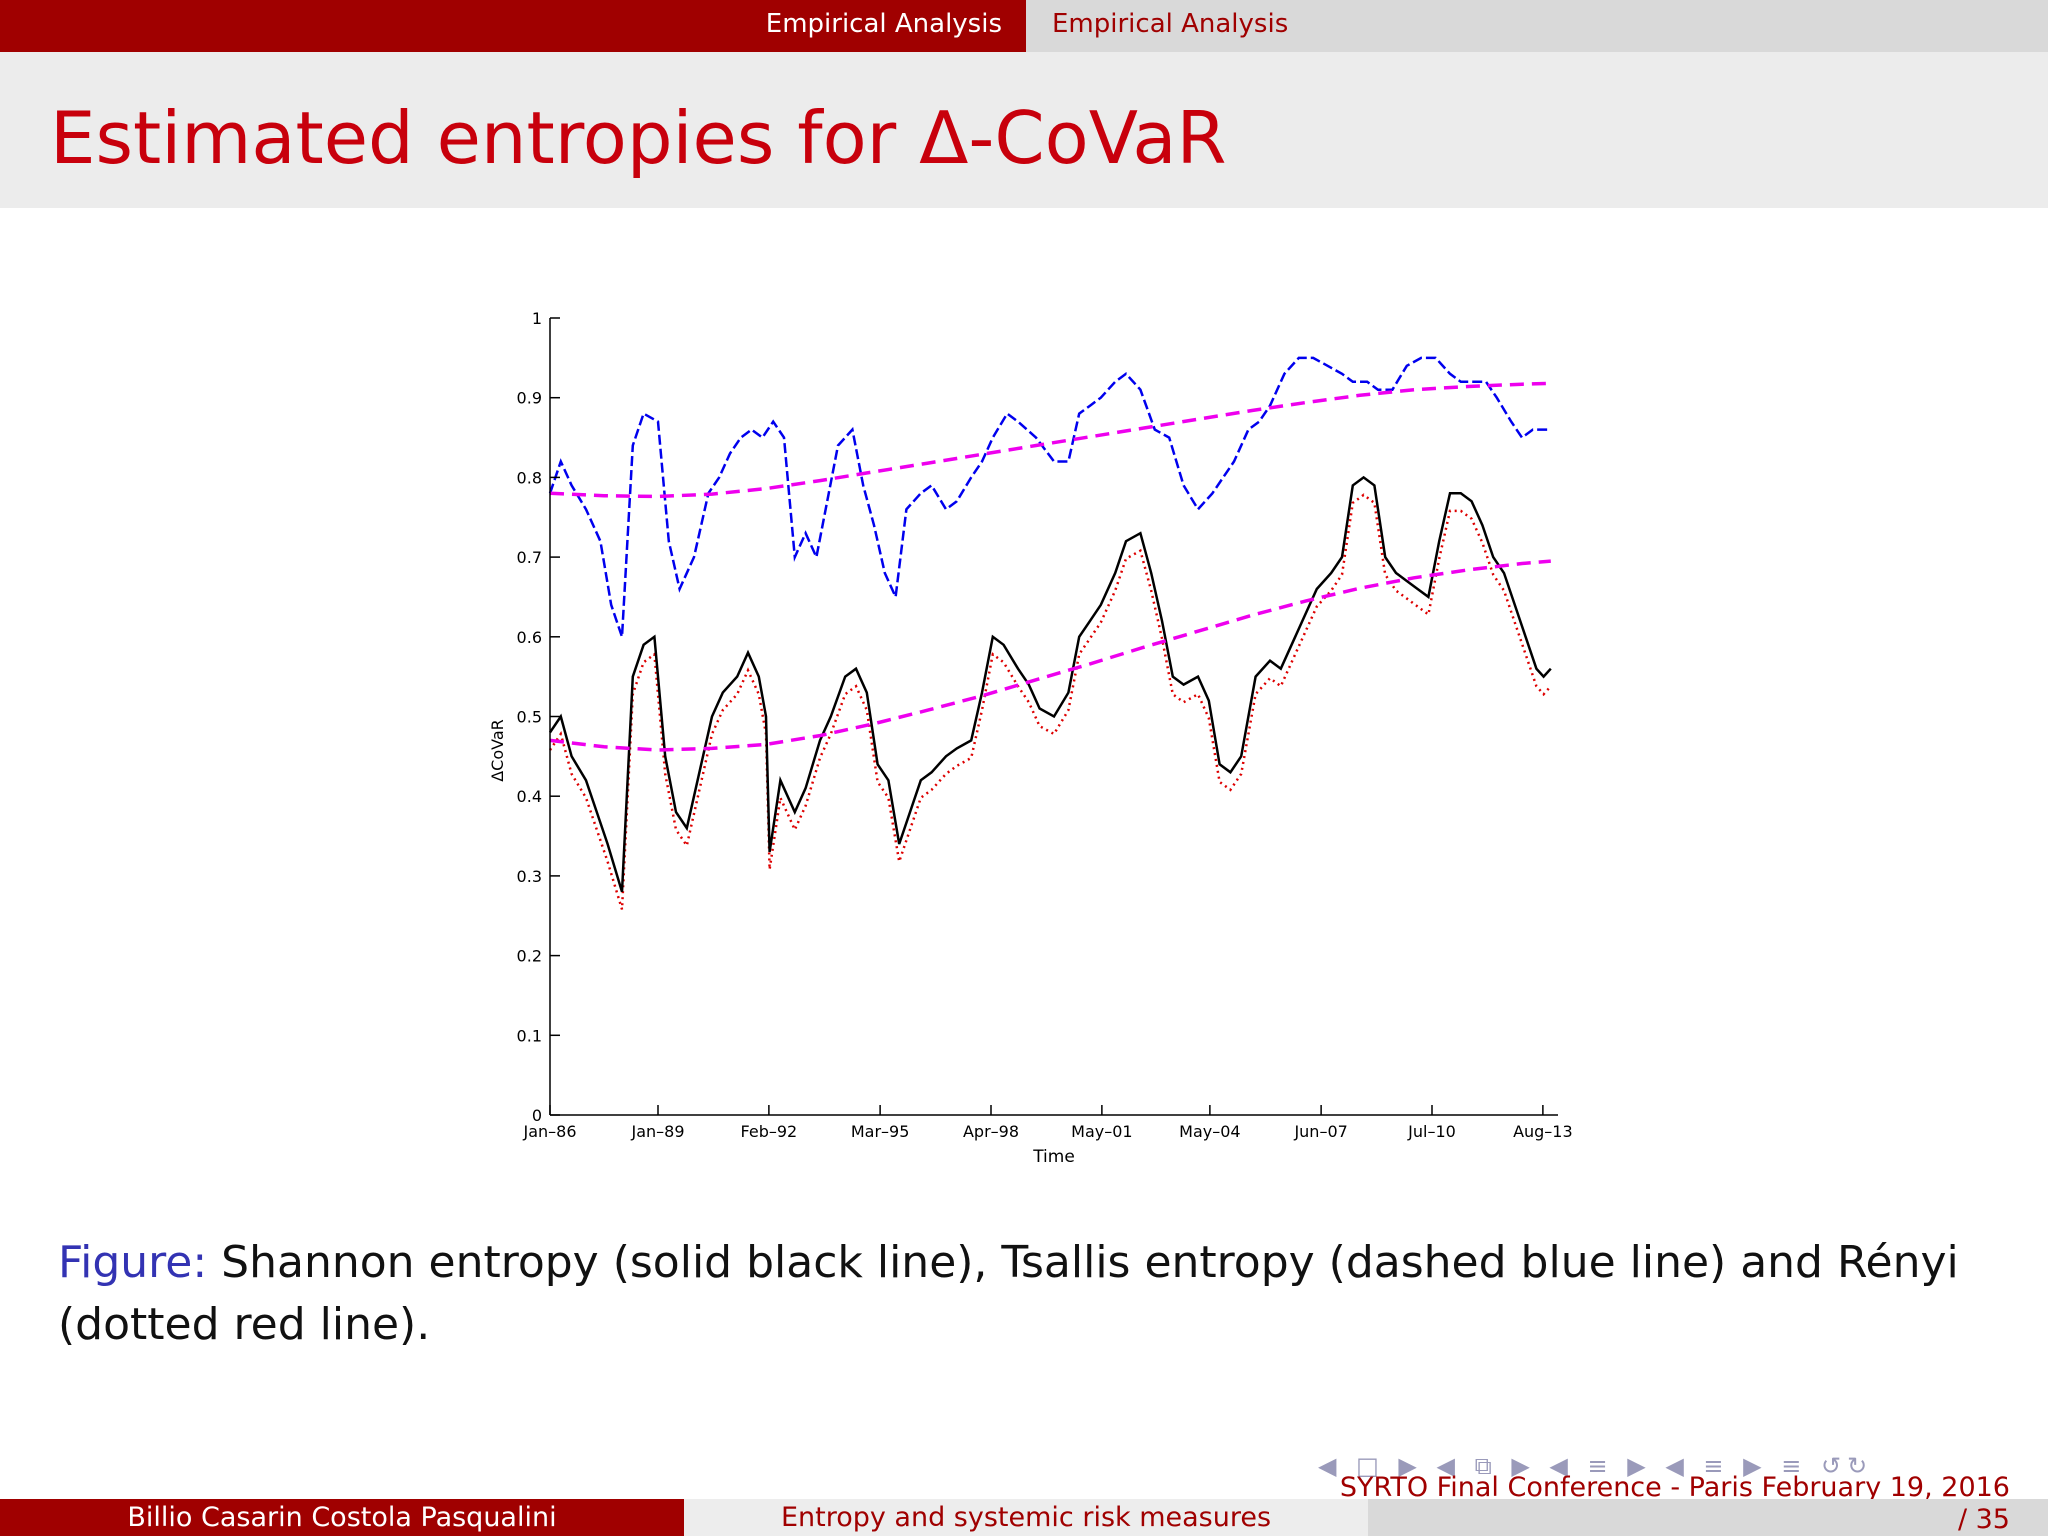  Describe the element at coordinates (769, 1131) in the screenshot. I see `x-tick-label: Feb–92` at that location.